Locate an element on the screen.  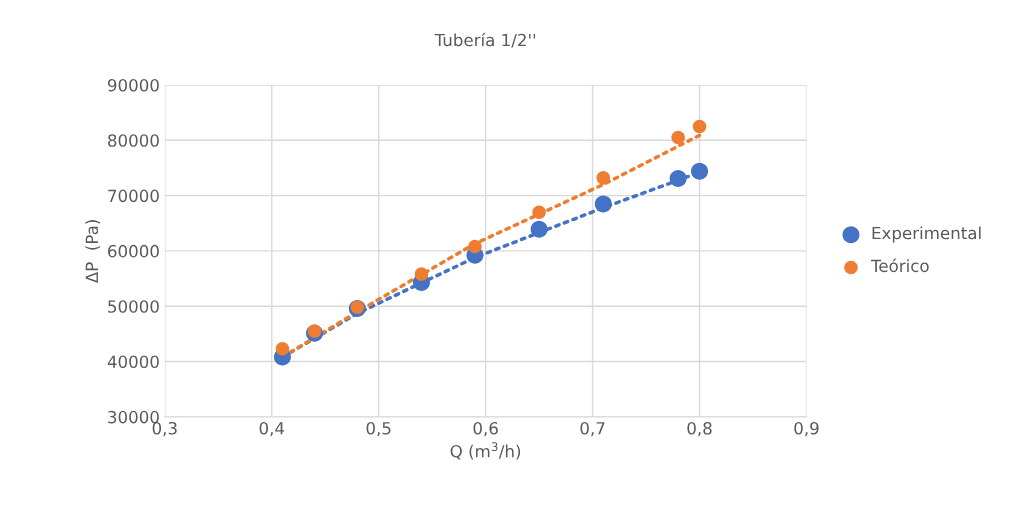
y-tick-label: 40000 is located at coordinates (133, 362).